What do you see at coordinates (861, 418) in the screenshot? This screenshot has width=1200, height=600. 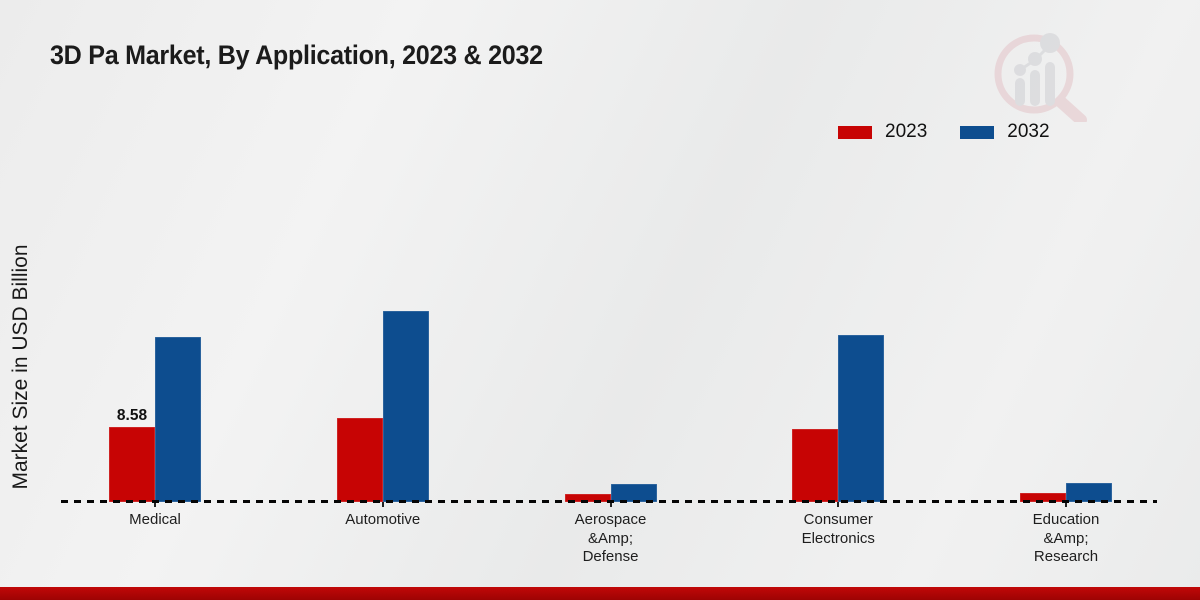 I see `bar-2032-consumer` at bounding box center [861, 418].